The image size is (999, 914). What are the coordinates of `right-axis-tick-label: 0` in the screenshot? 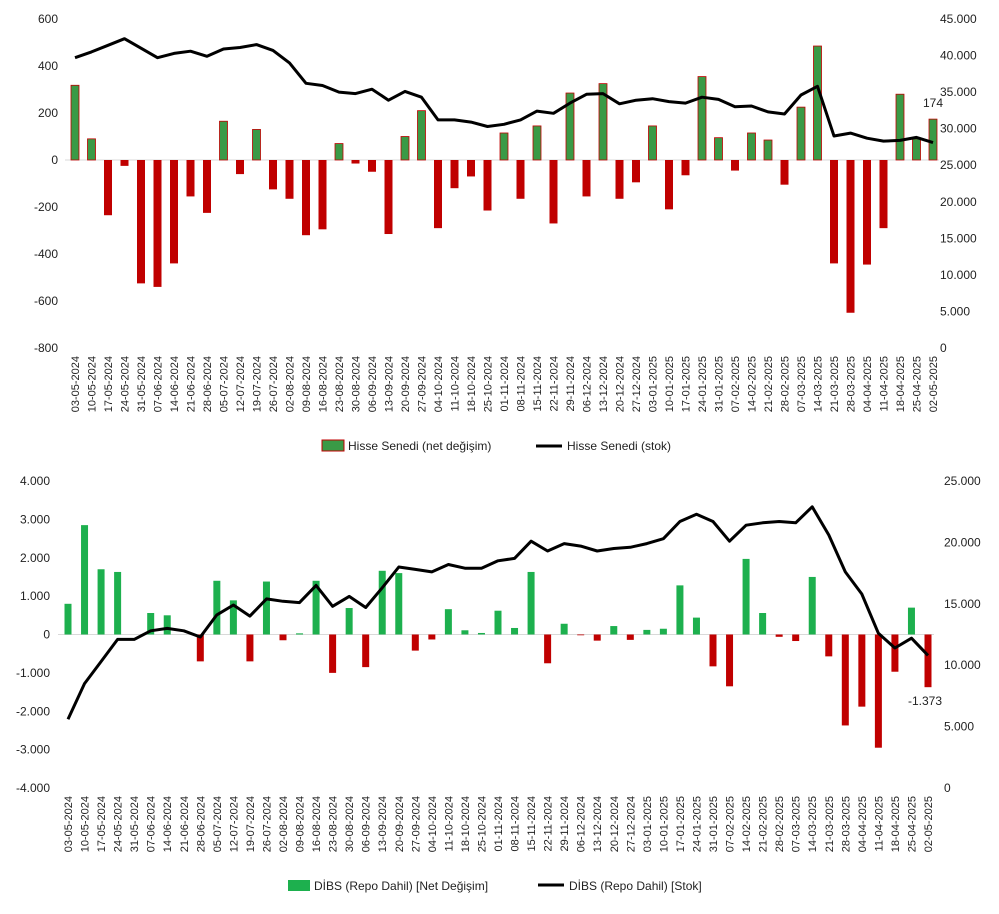 It's located at (947, 788).